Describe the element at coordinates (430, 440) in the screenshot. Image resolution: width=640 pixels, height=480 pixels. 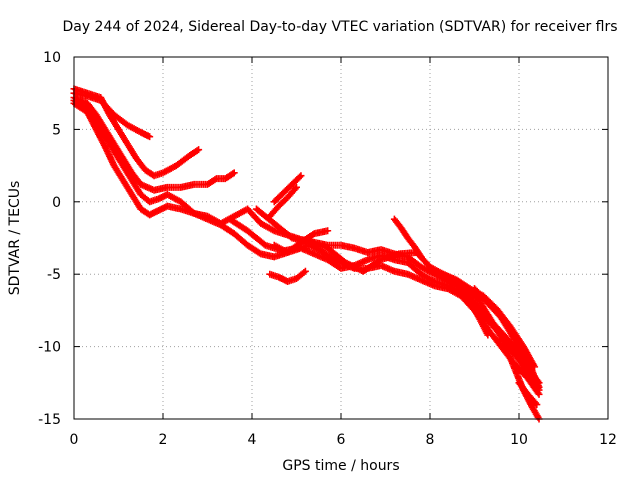
I see `x-tick-label: 8` at that location.